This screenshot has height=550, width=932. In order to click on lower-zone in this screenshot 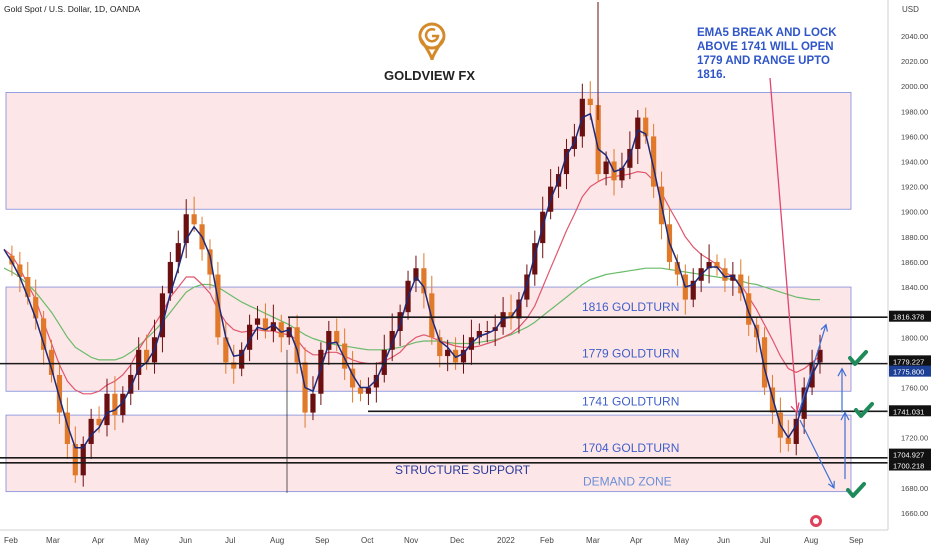, I will do `click(428, 453)`.